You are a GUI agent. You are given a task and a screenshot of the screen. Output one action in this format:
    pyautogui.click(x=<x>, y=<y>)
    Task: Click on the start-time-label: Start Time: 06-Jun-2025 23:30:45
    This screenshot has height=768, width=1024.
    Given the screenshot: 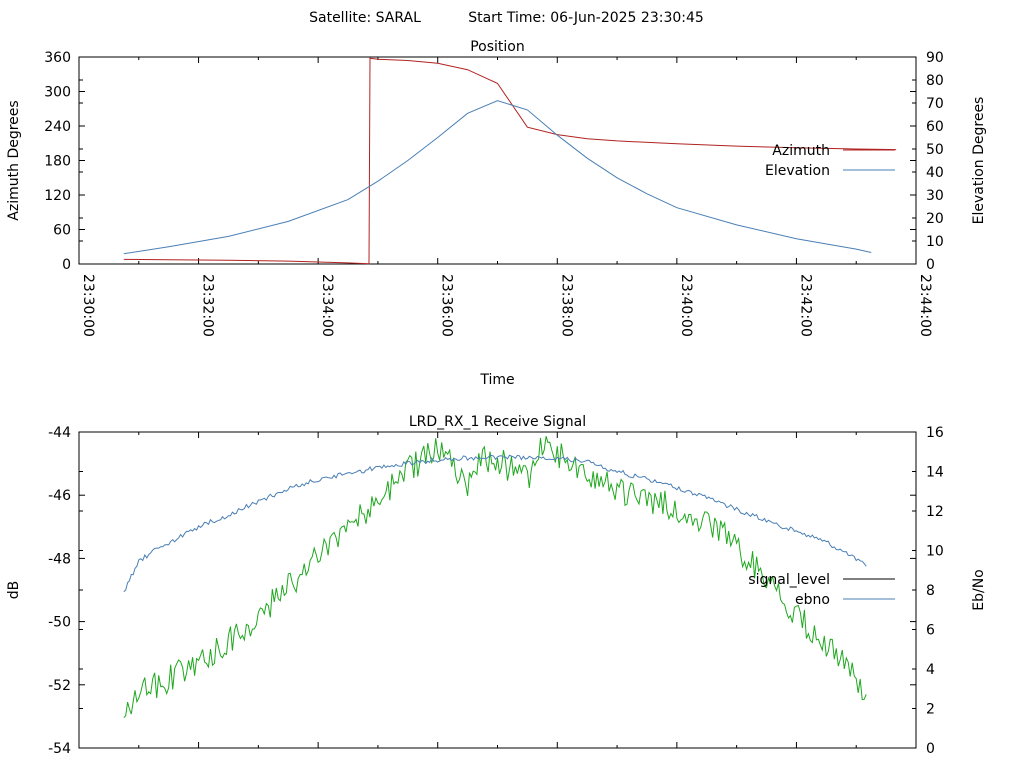 What is the action you would take?
    pyautogui.click(x=586, y=18)
    